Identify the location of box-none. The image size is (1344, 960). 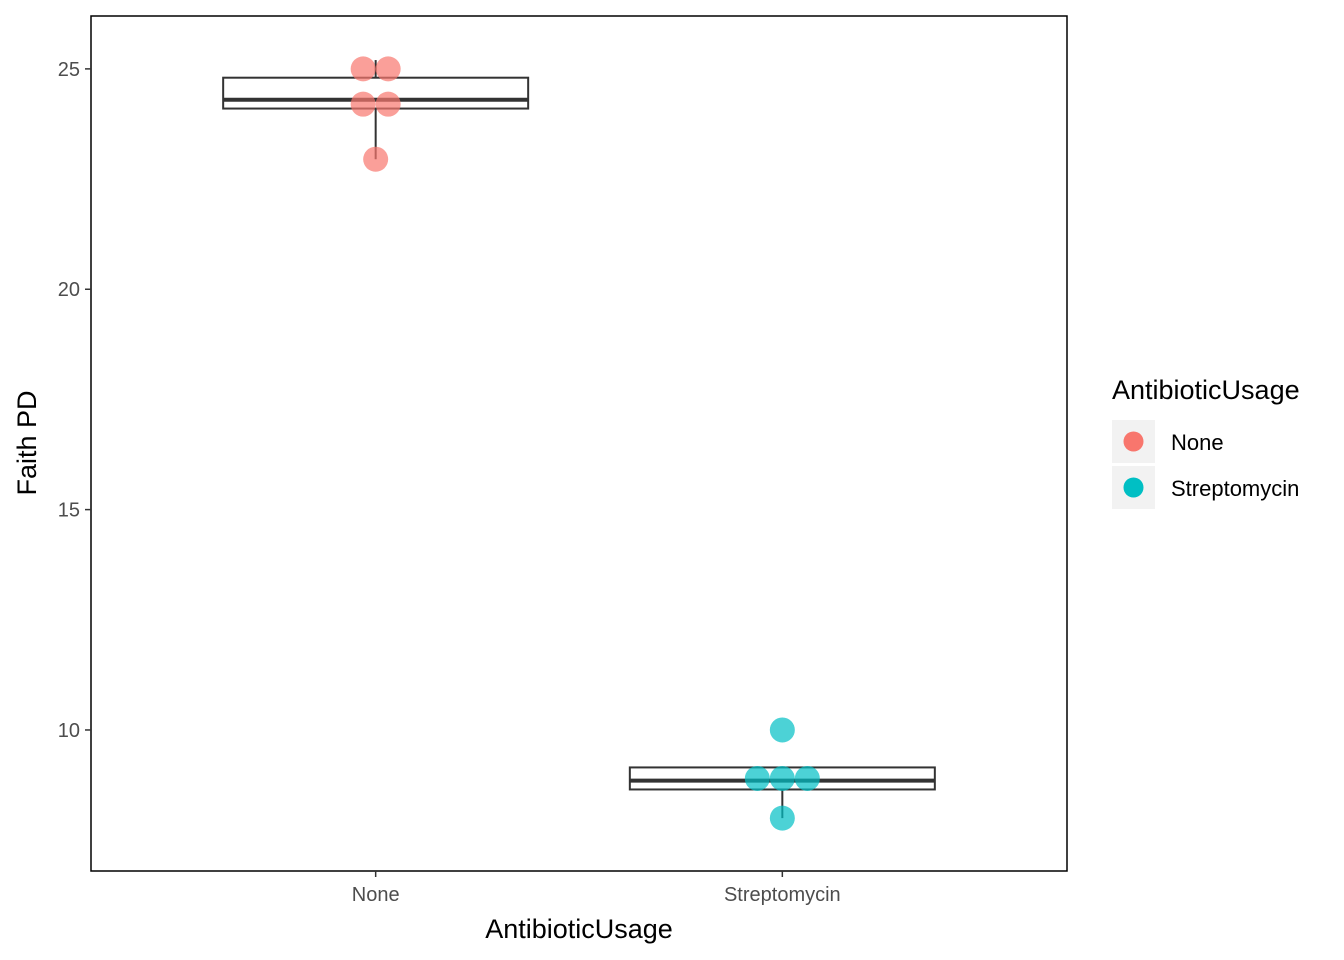
(376, 93).